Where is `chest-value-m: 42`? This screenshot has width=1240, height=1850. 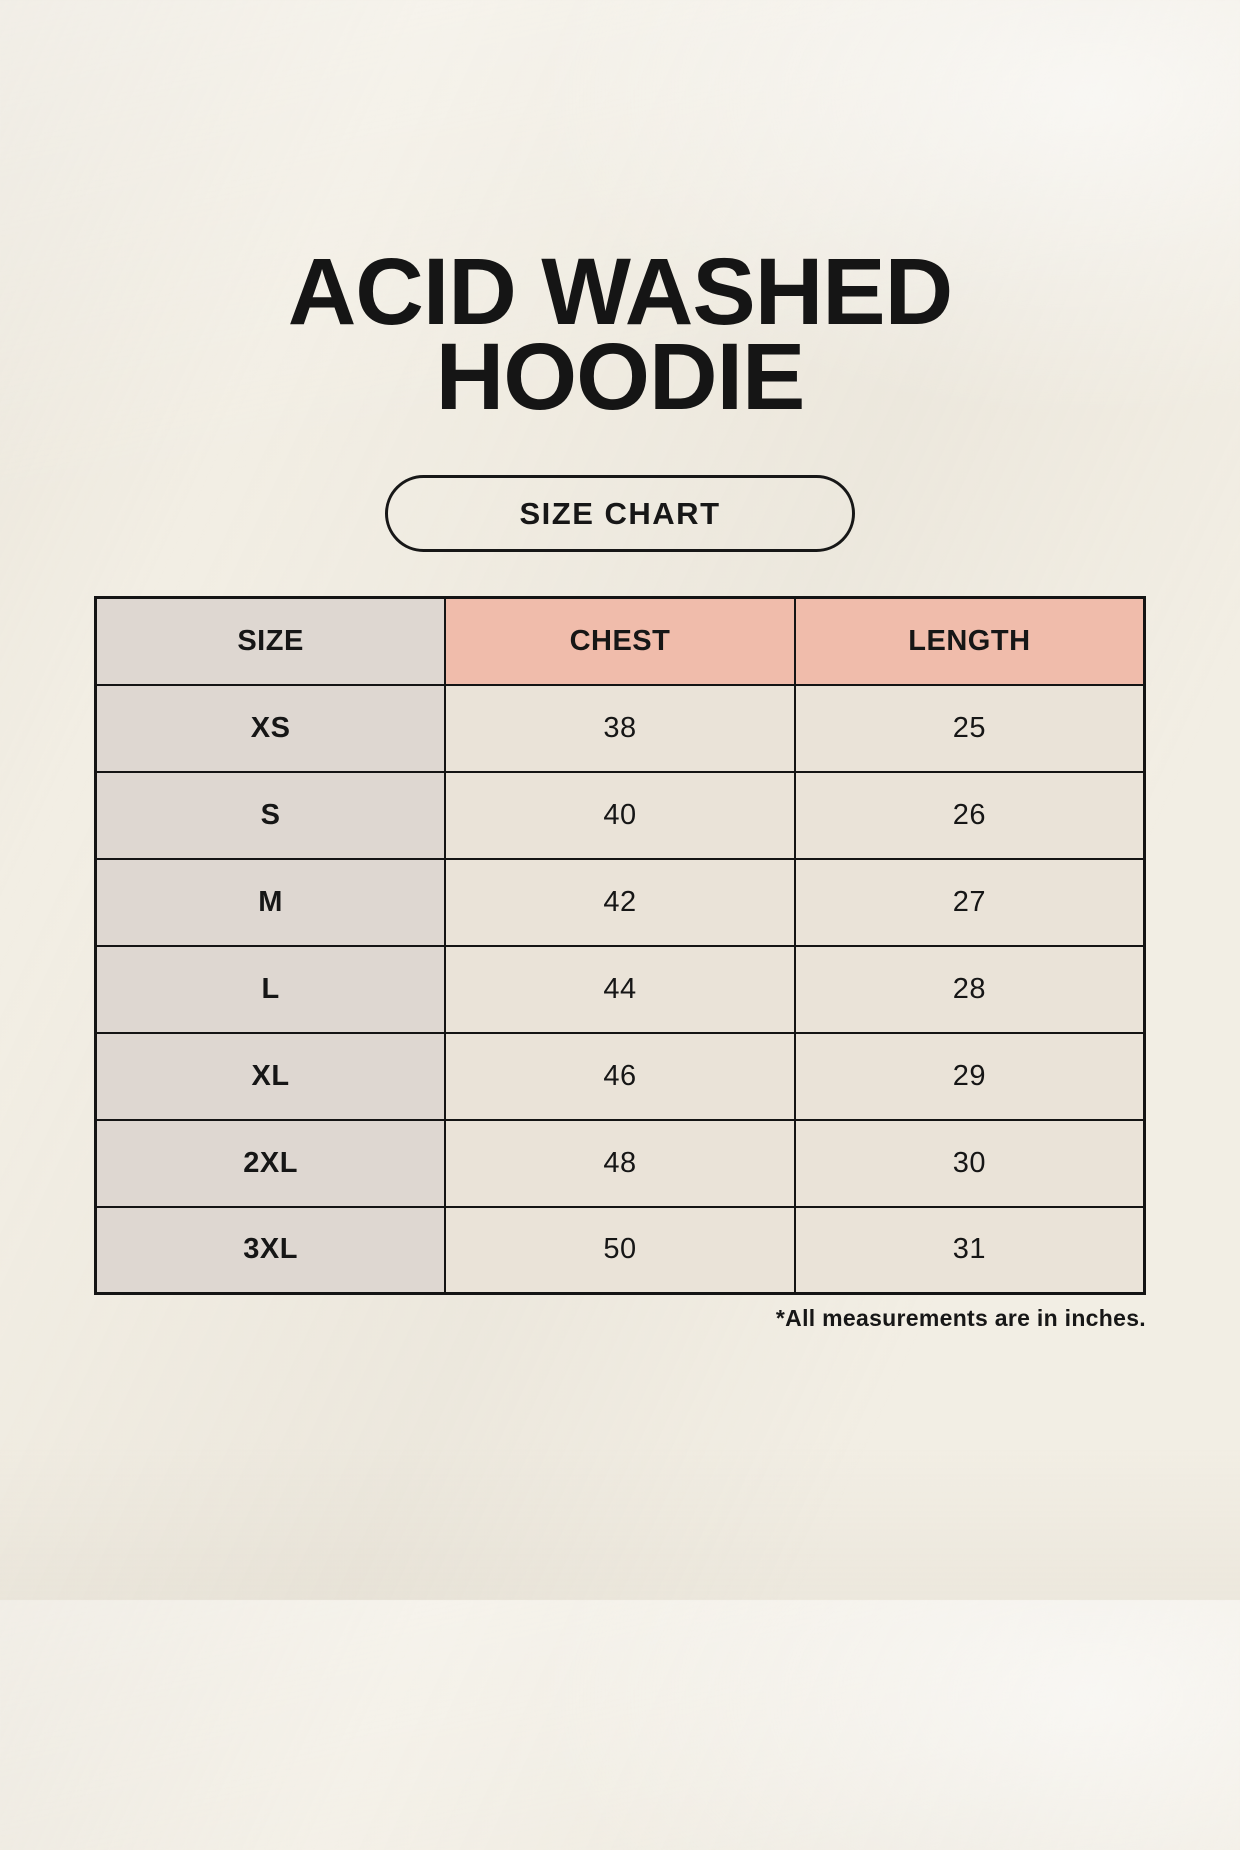
chest-value-m: 42 is located at coordinates (620, 902).